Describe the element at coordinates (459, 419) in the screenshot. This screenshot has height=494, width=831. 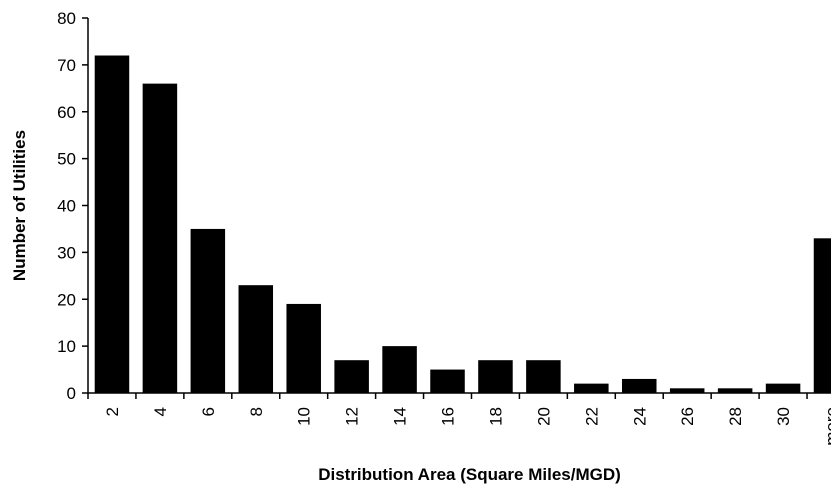
I see `x-axis-ticks: 2 4 6 8 10 12 14 16 18 20 22 24 26 28 30 more` at that location.